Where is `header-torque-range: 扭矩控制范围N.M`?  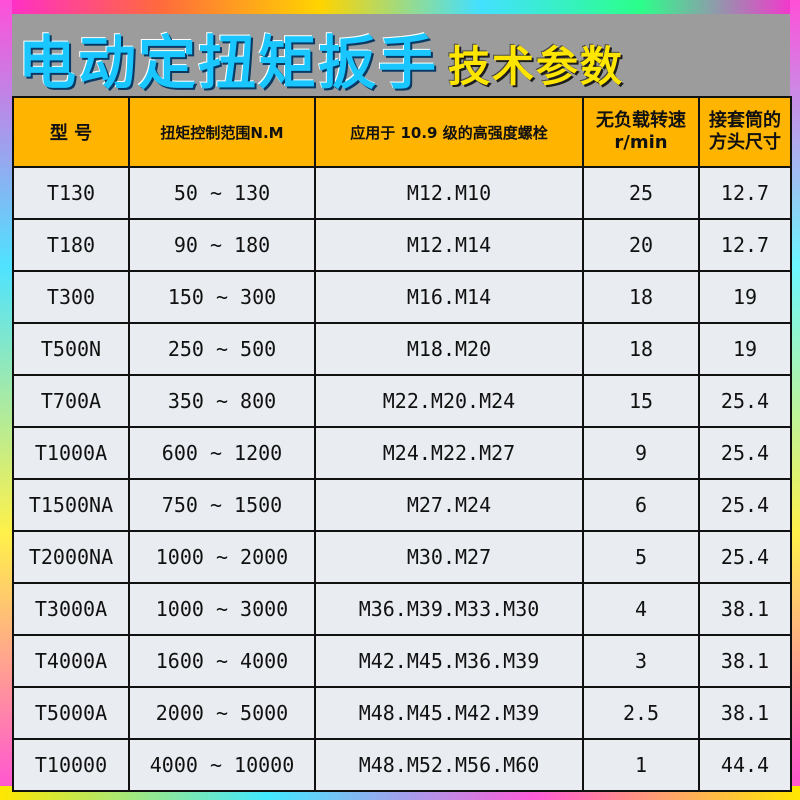 header-torque-range: 扭矩控制范围N.M is located at coordinates (222, 132).